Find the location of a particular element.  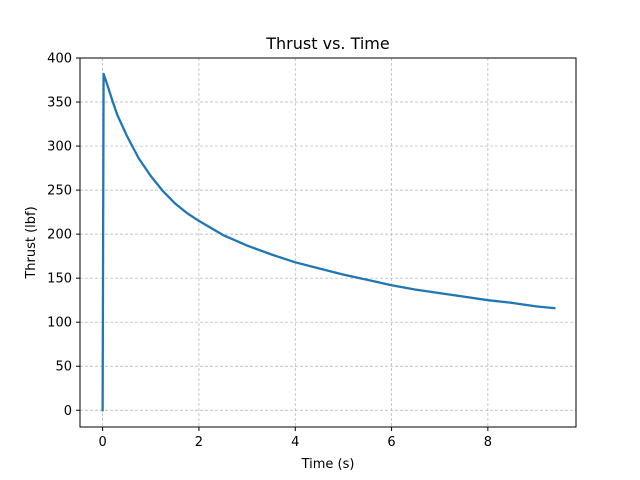

x-axis-label: Time (s) is located at coordinates (328, 464).